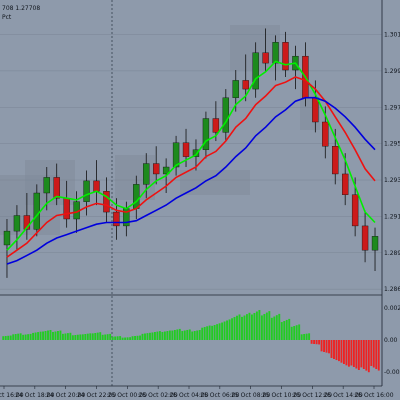  Describe the element at coordinates (188, 395) in the screenshot. I see `time-tick-label: 25 Oct 04:00` at that location.